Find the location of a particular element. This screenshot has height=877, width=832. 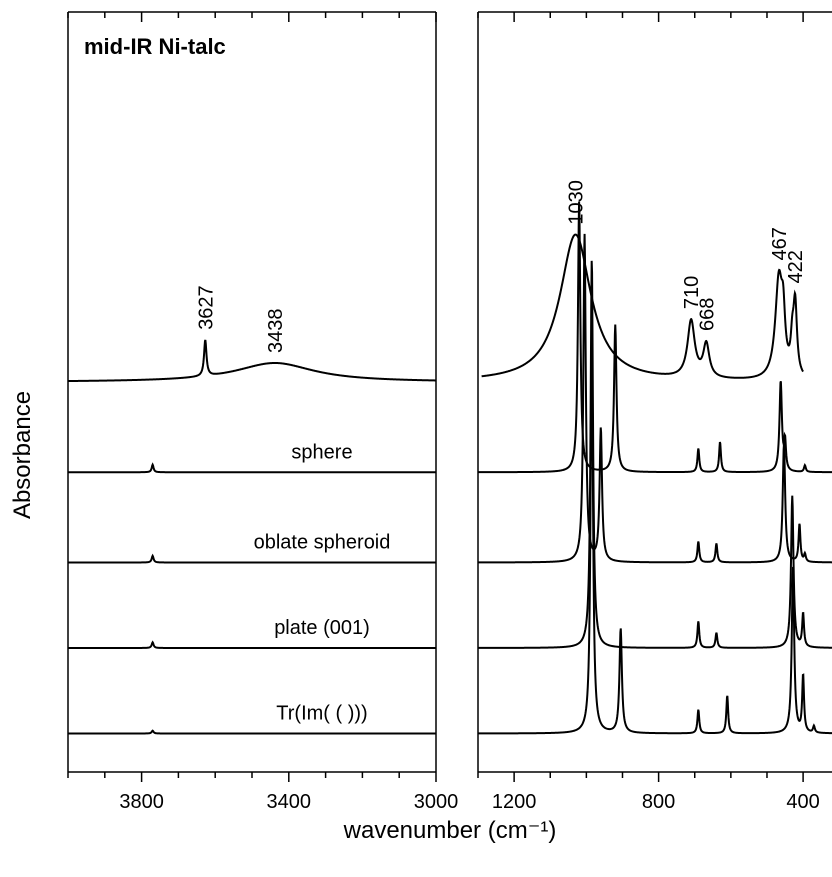

peak-label: 3438 is located at coordinates (276, 330).